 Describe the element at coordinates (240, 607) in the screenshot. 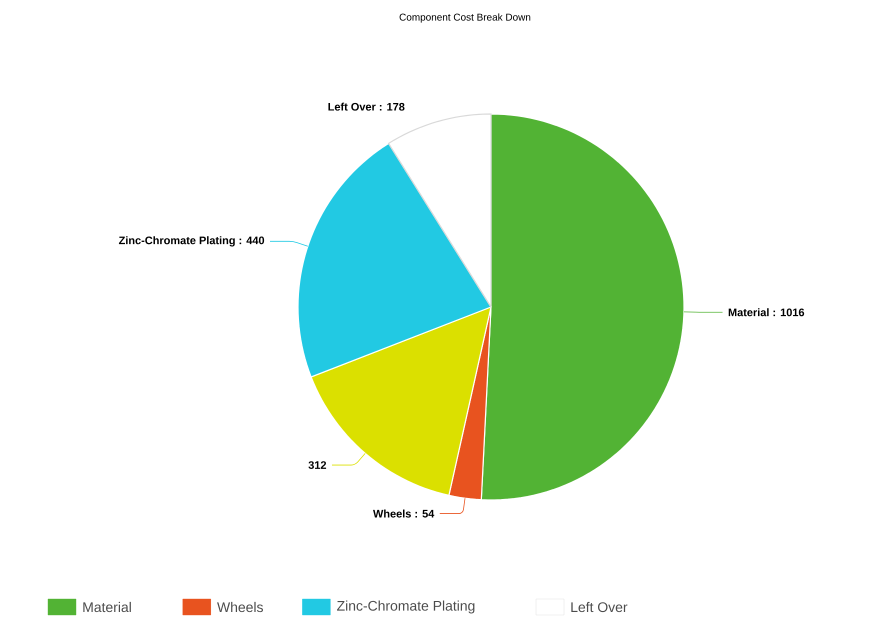

I see `legend-label: Wheels` at that location.